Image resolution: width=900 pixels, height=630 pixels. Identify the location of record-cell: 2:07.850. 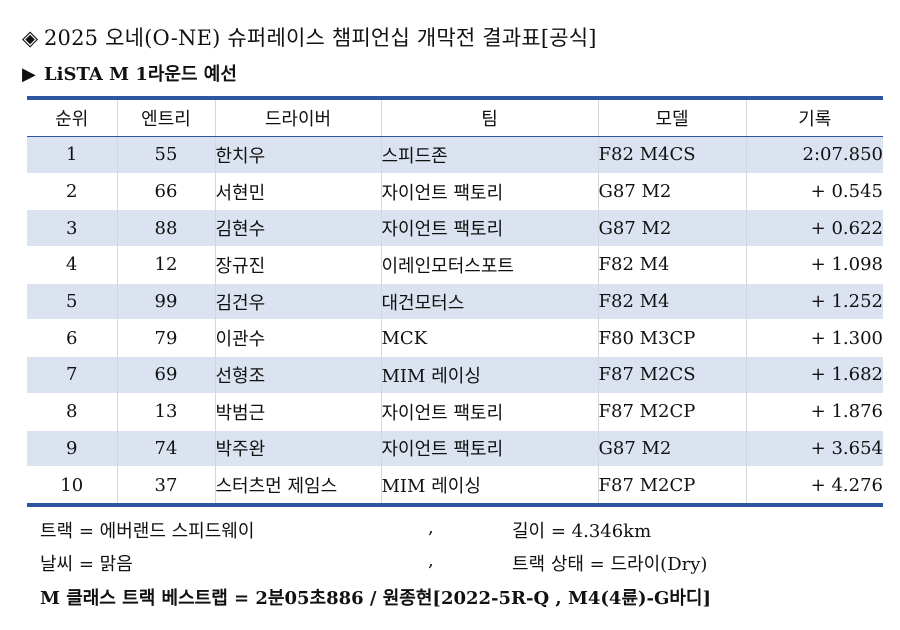
(814, 155).